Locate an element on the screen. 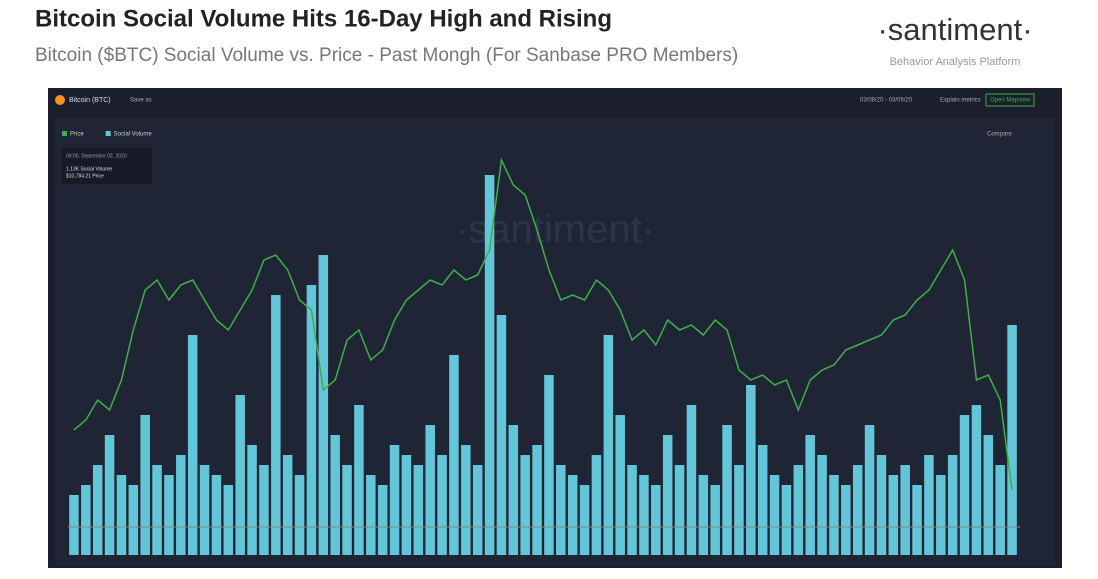  date-range: 03/08/20 - 03/09/20 is located at coordinates (886, 101).